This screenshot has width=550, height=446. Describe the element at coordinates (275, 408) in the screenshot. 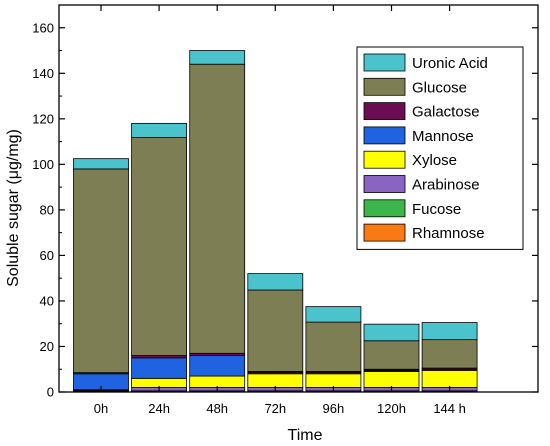

I see `x-tick-label: 72h` at that location.